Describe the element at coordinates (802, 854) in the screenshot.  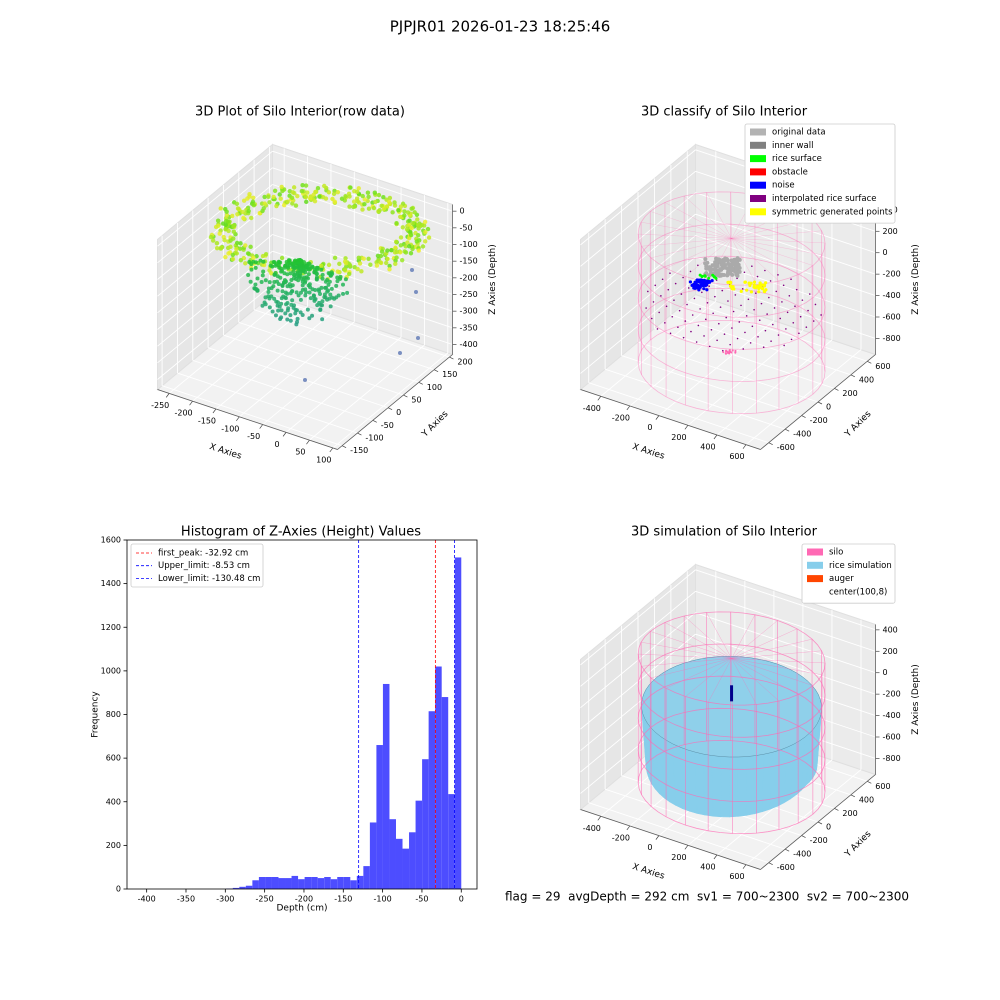
I see `y-tick-label: -400` at that location.